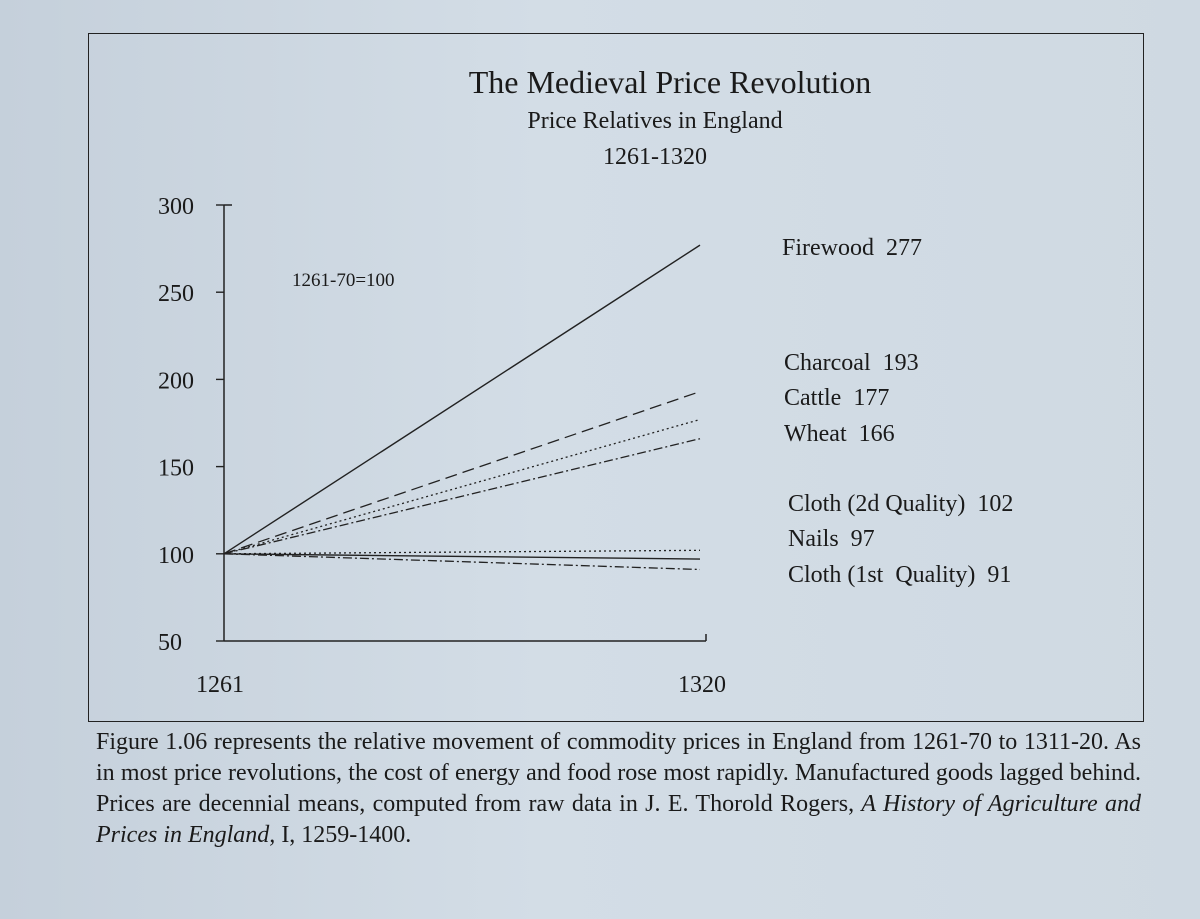 This screenshot has width=1200, height=919. I want to click on series-label-cattle: Cattle 177, so click(836, 398).